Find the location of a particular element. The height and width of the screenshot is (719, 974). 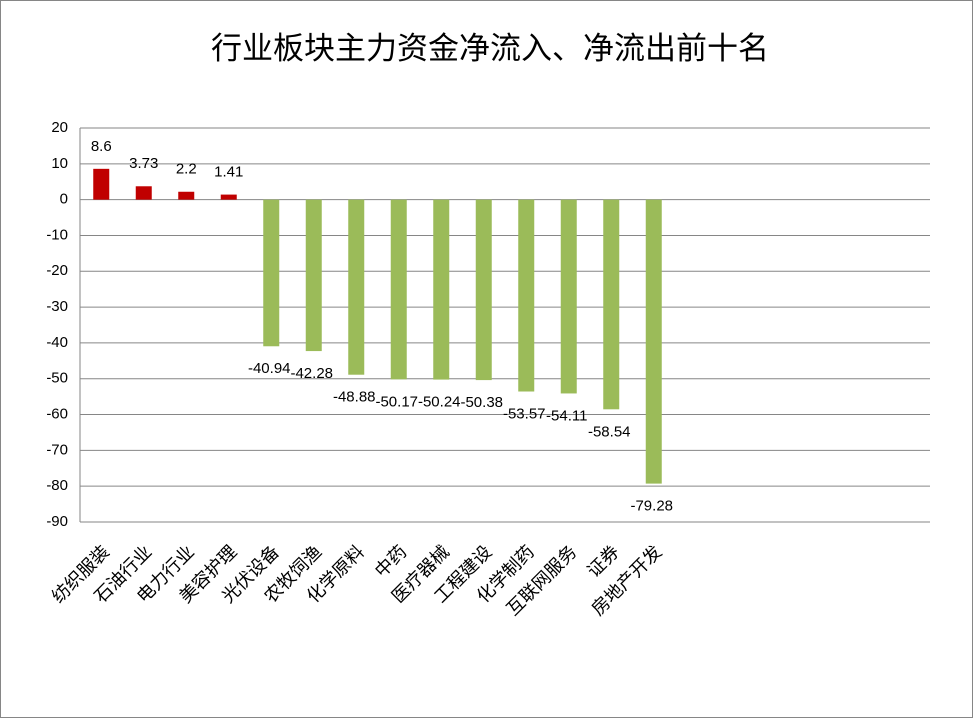

value-label: -50.24 is located at coordinates (439, 402).